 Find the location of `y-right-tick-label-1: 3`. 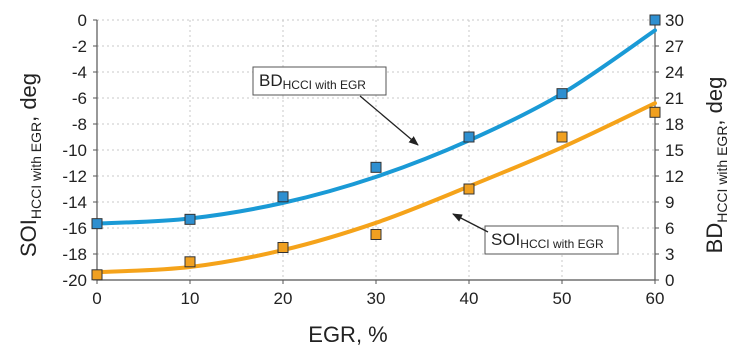

y-right-tick-label-1: 3 is located at coordinates (669, 254).